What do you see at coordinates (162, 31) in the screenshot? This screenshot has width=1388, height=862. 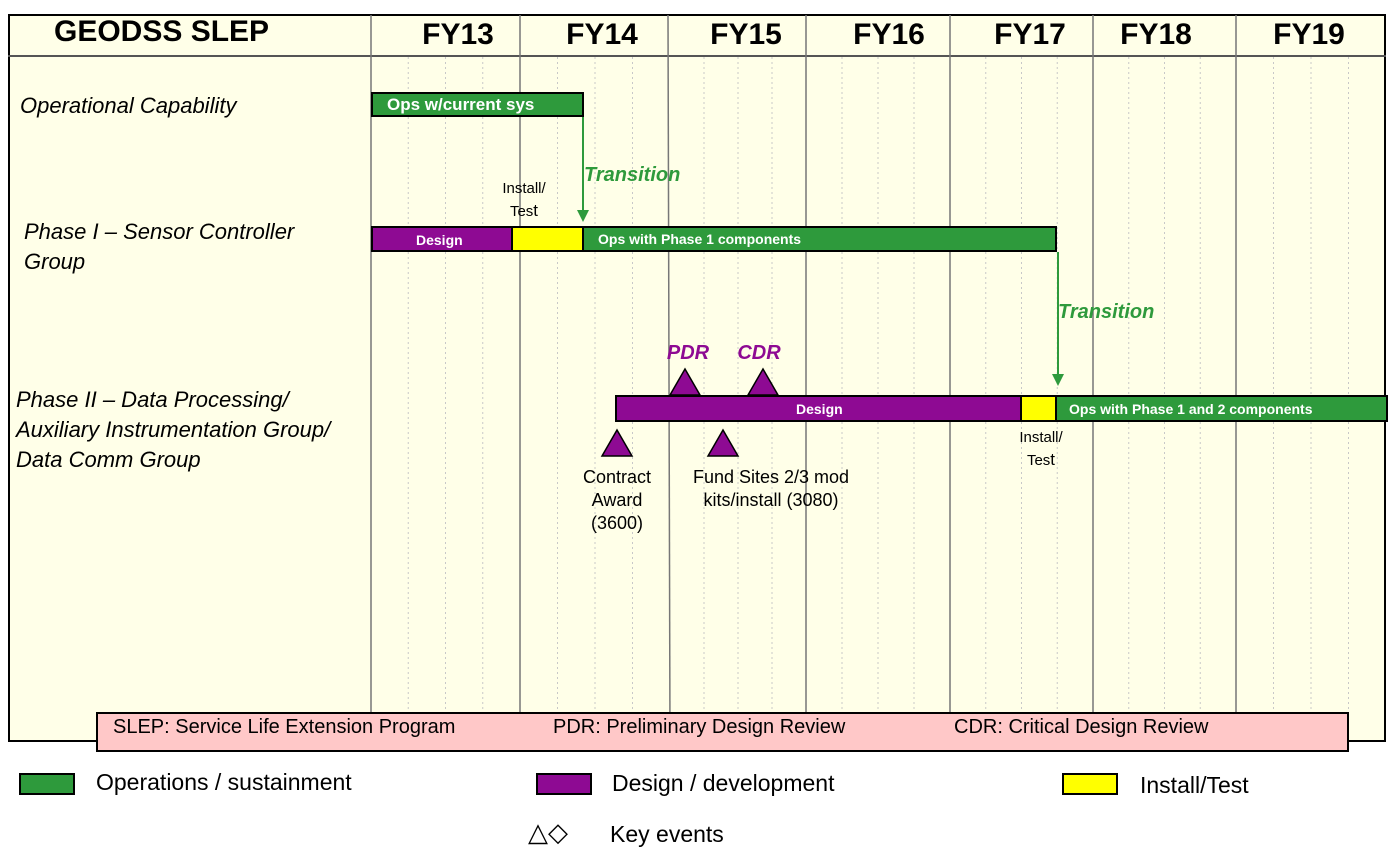 I see `page-title: GEODSS SLEP` at bounding box center [162, 31].